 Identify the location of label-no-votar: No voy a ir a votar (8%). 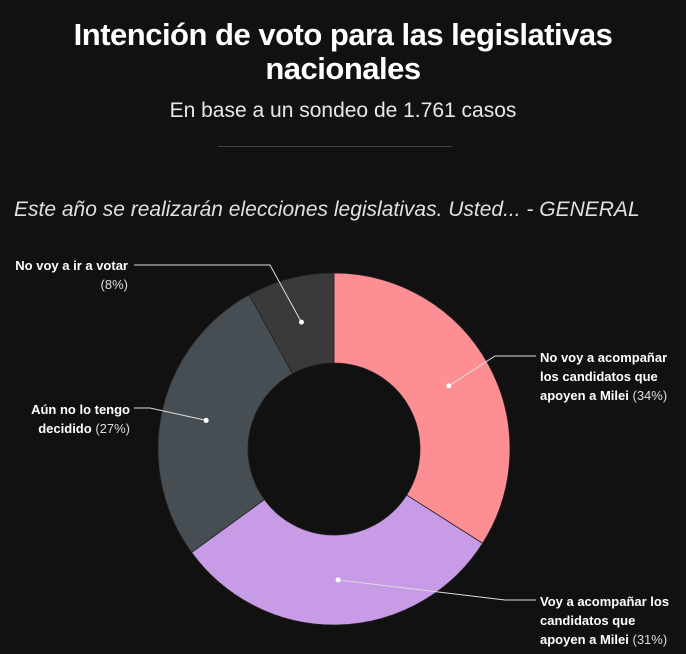
(64, 275).